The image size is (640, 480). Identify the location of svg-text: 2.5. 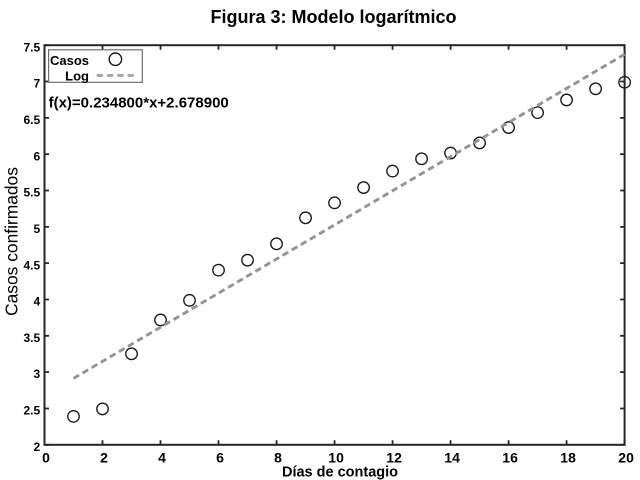
(32, 411).